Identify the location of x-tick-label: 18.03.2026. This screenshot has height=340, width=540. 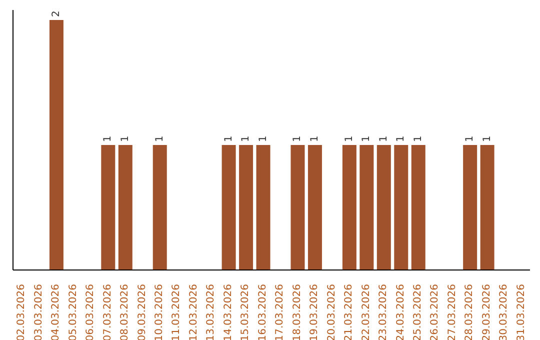
(297, 312).